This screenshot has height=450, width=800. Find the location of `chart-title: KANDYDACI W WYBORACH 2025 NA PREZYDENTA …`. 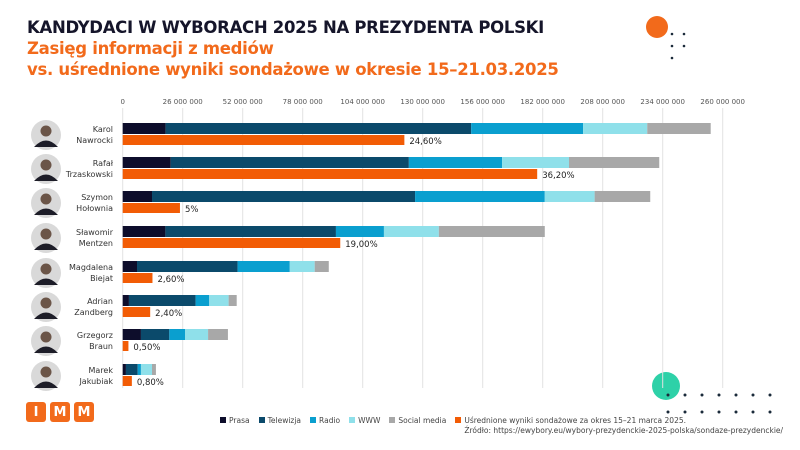

chart-title: KANDYDACI W WYBORACH 2025 NA PREZYDENTA … is located at coordinates (285, 27).